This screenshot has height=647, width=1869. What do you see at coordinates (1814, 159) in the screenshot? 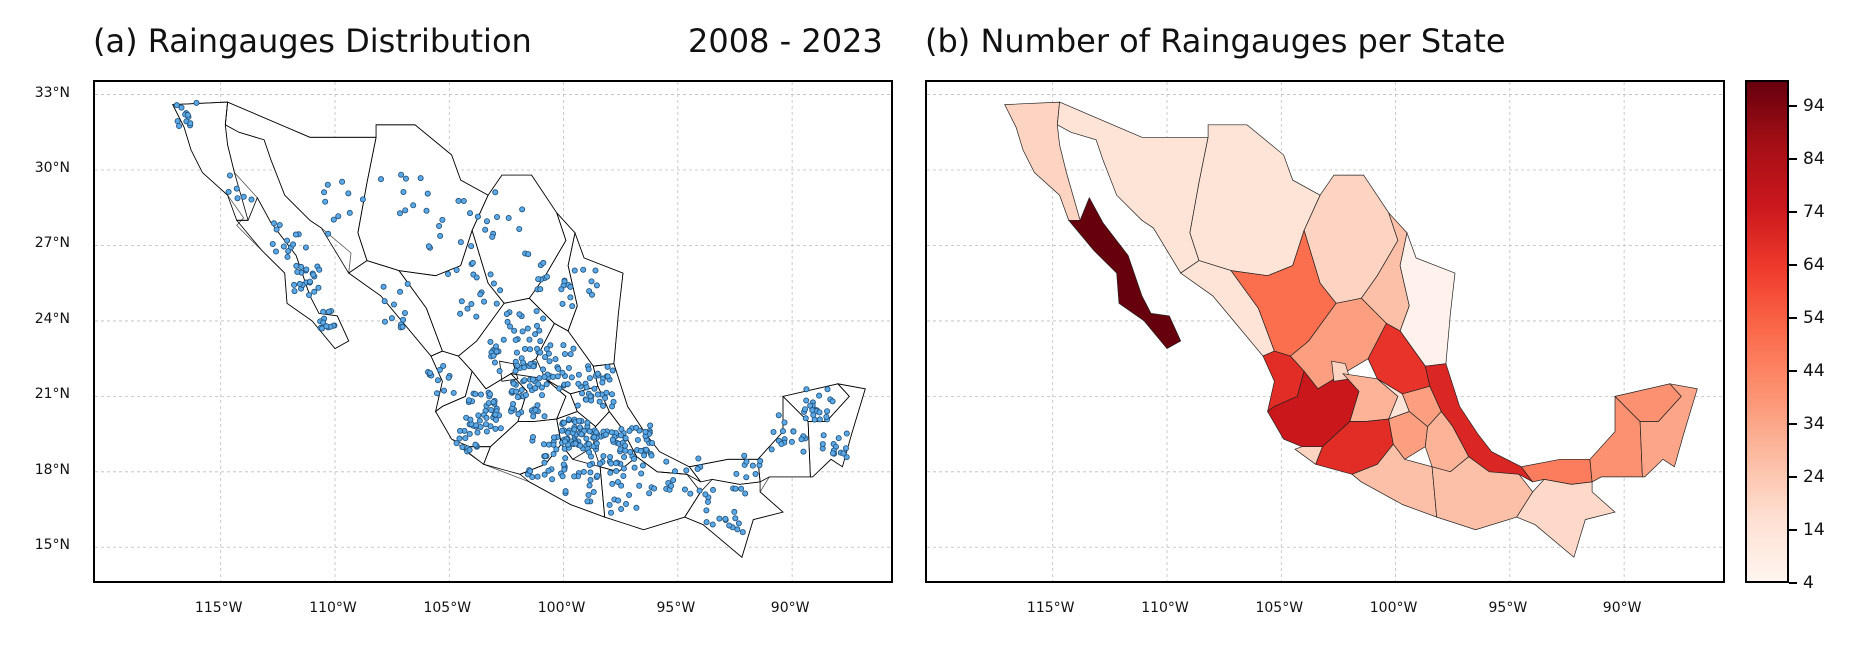
I see `colorbar-tick-label: 84` at bounding box center [1814, 159].